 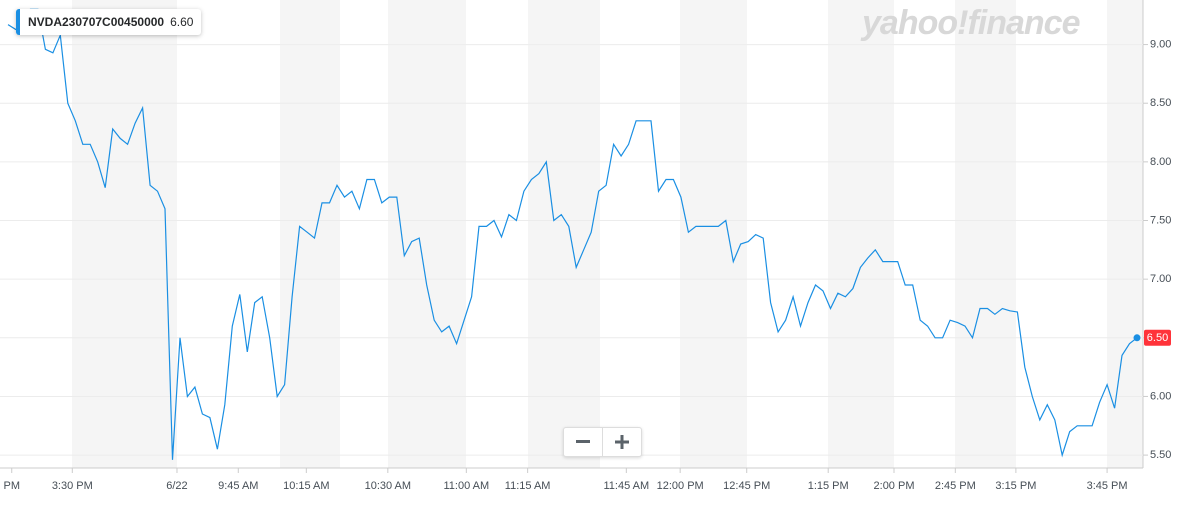 I want to click on x-tick-label: PM, so click(x=11, y=486).